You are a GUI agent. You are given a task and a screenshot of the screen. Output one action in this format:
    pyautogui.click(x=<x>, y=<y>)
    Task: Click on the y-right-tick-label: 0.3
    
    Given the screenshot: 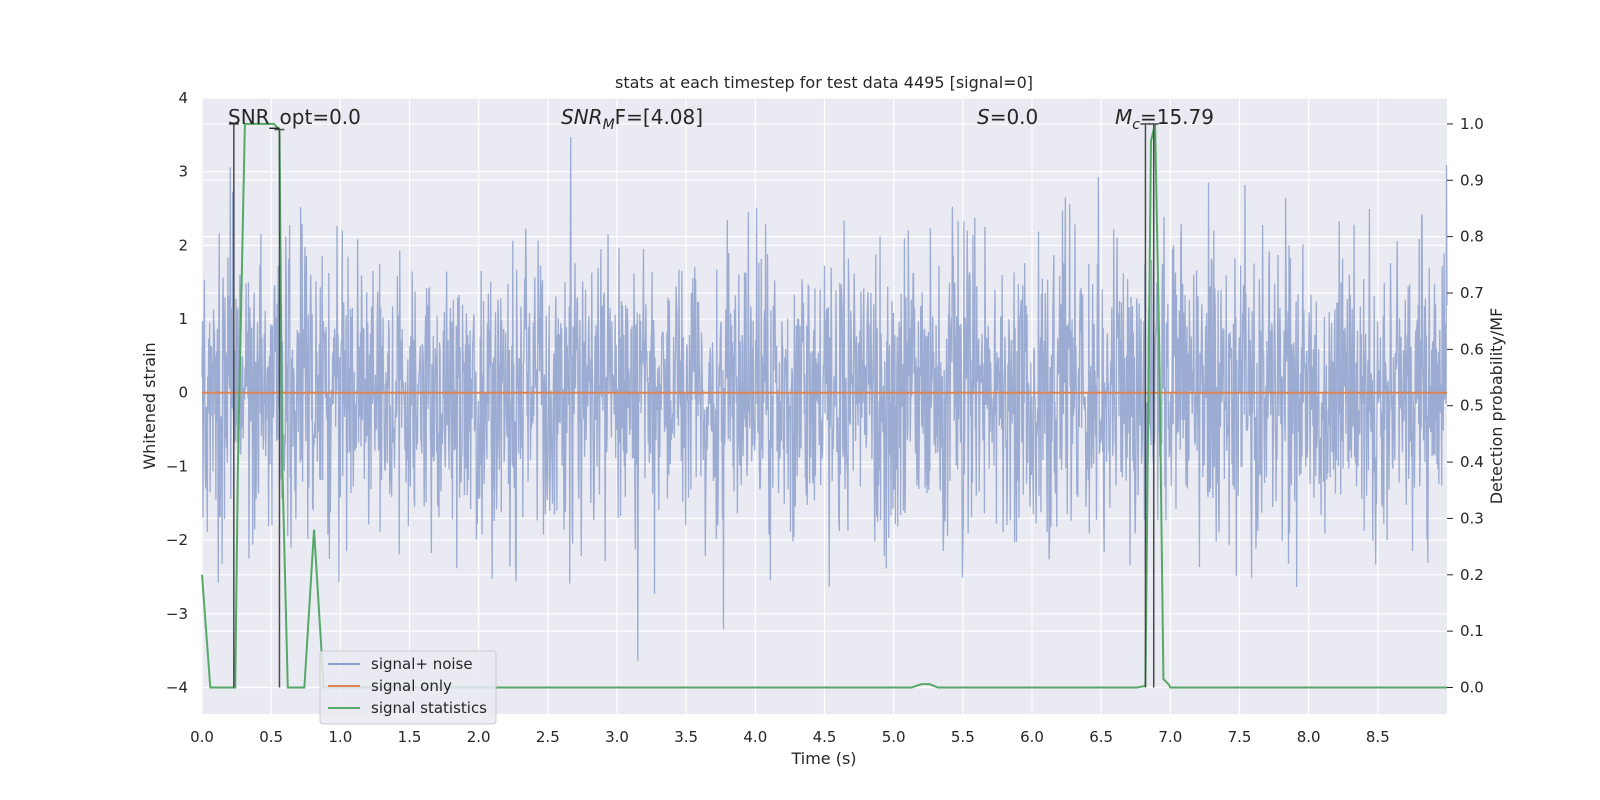 What is the action you would take?
    pyautogui.click(x=1472, y=518)
    